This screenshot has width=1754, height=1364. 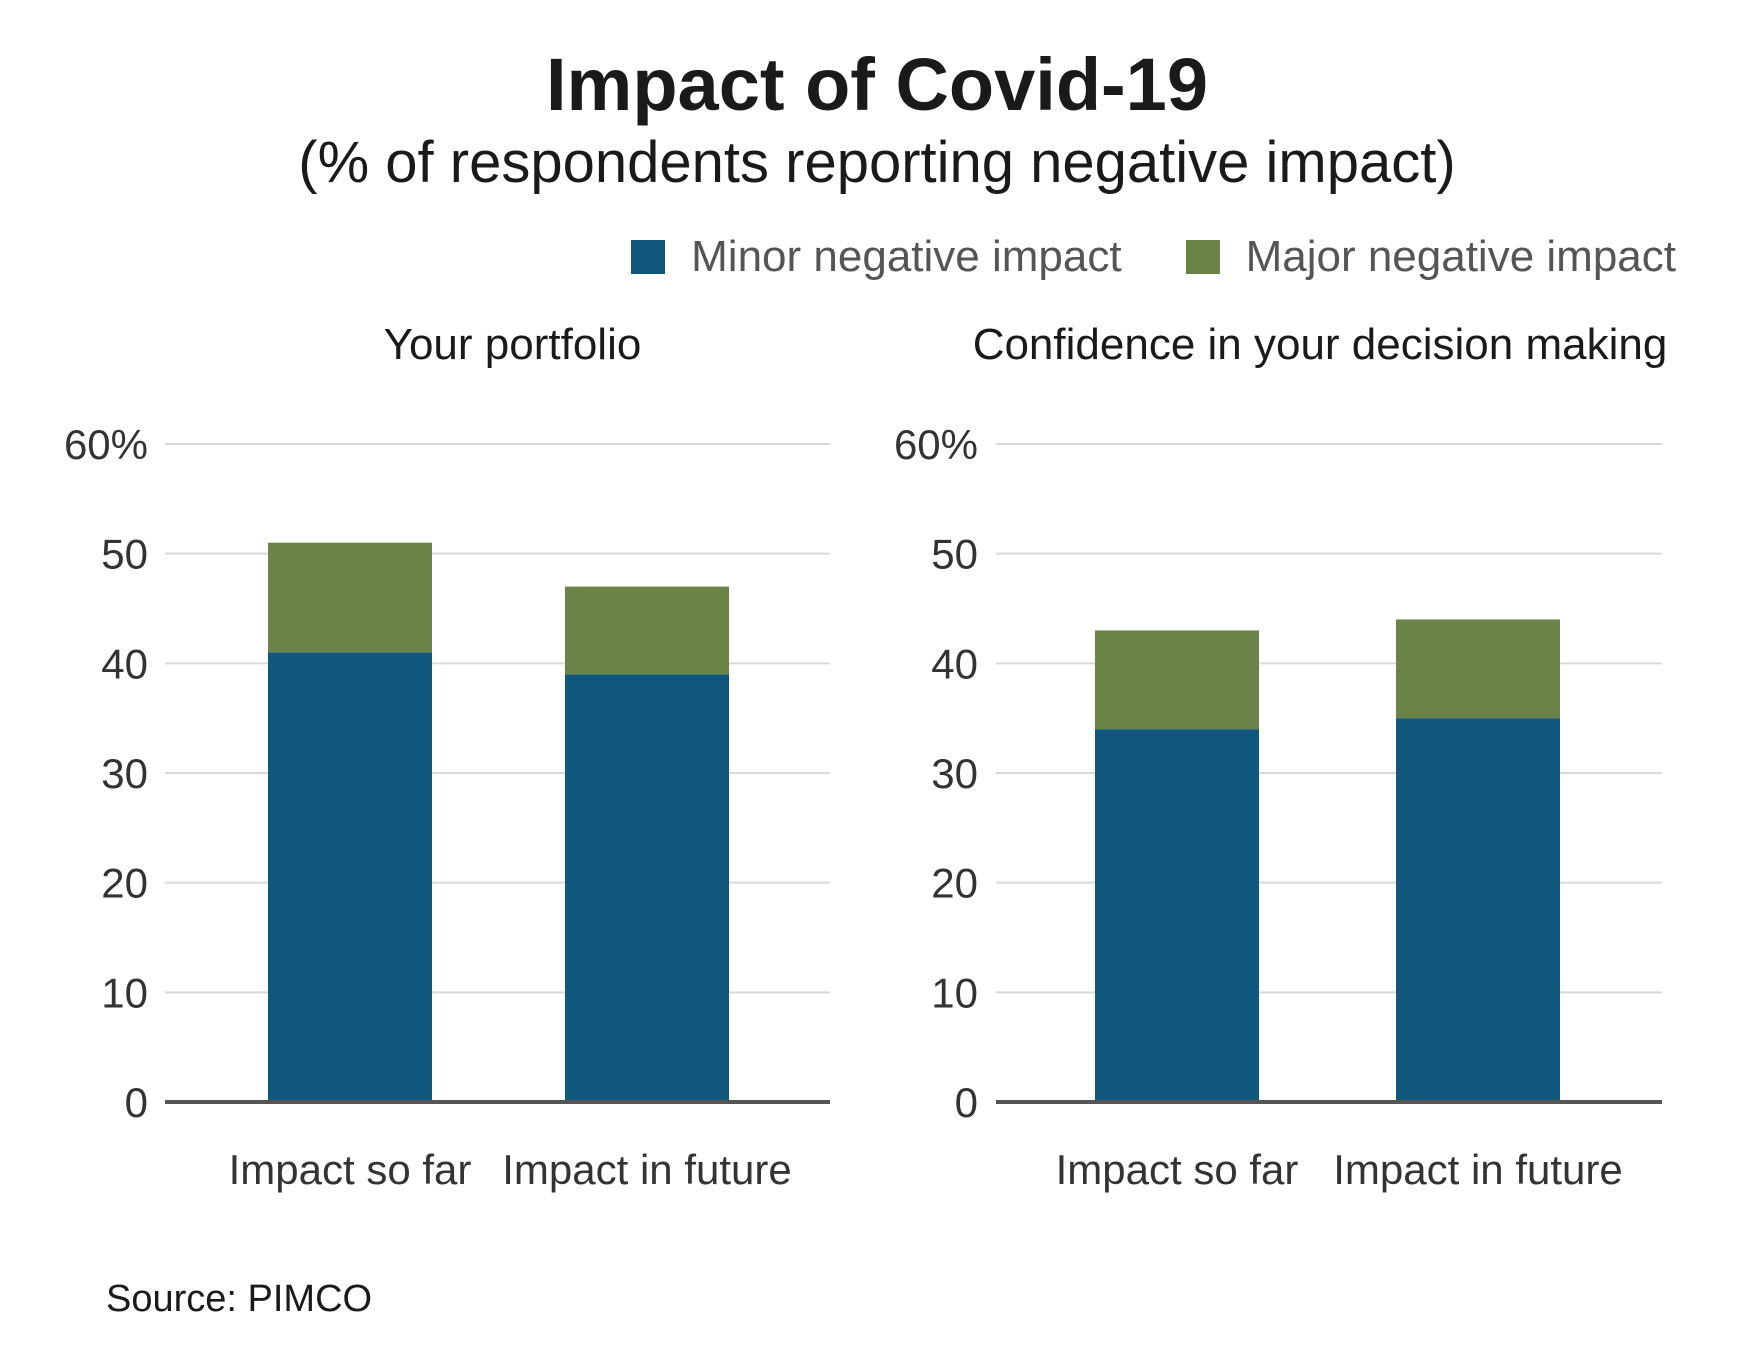 I want to click on legend-swatch-major, so click(x=1202, y=257).